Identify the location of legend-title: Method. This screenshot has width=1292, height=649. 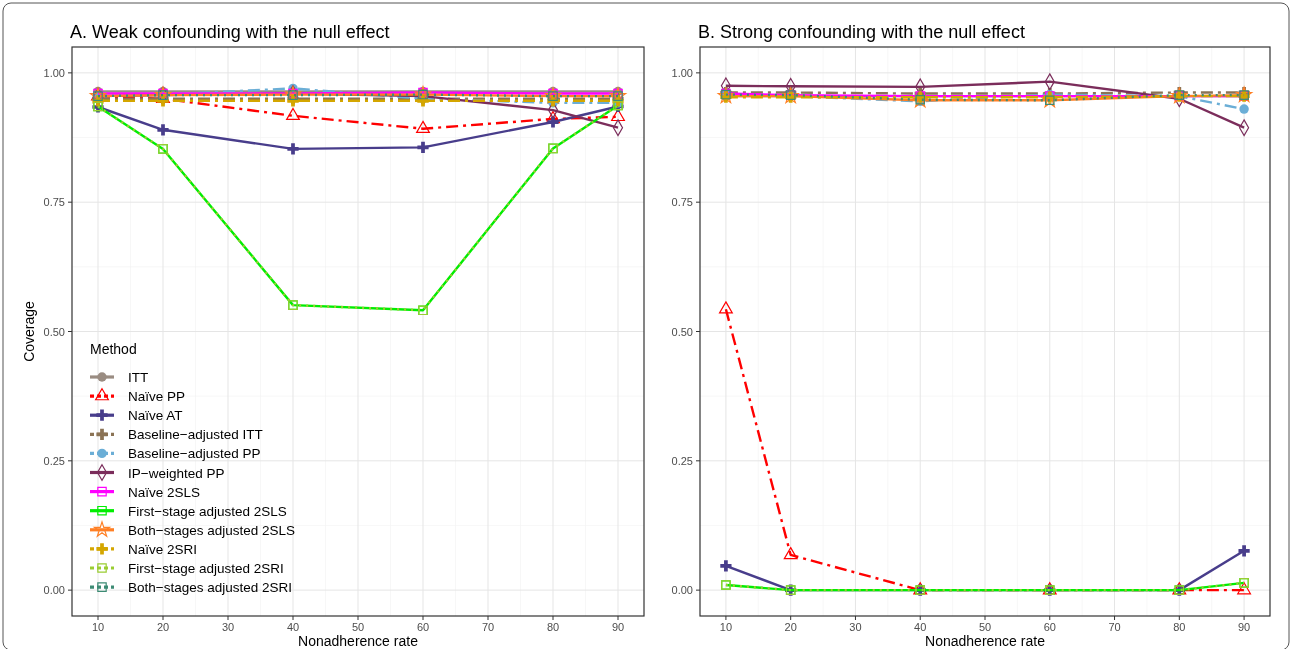
(113, 349).